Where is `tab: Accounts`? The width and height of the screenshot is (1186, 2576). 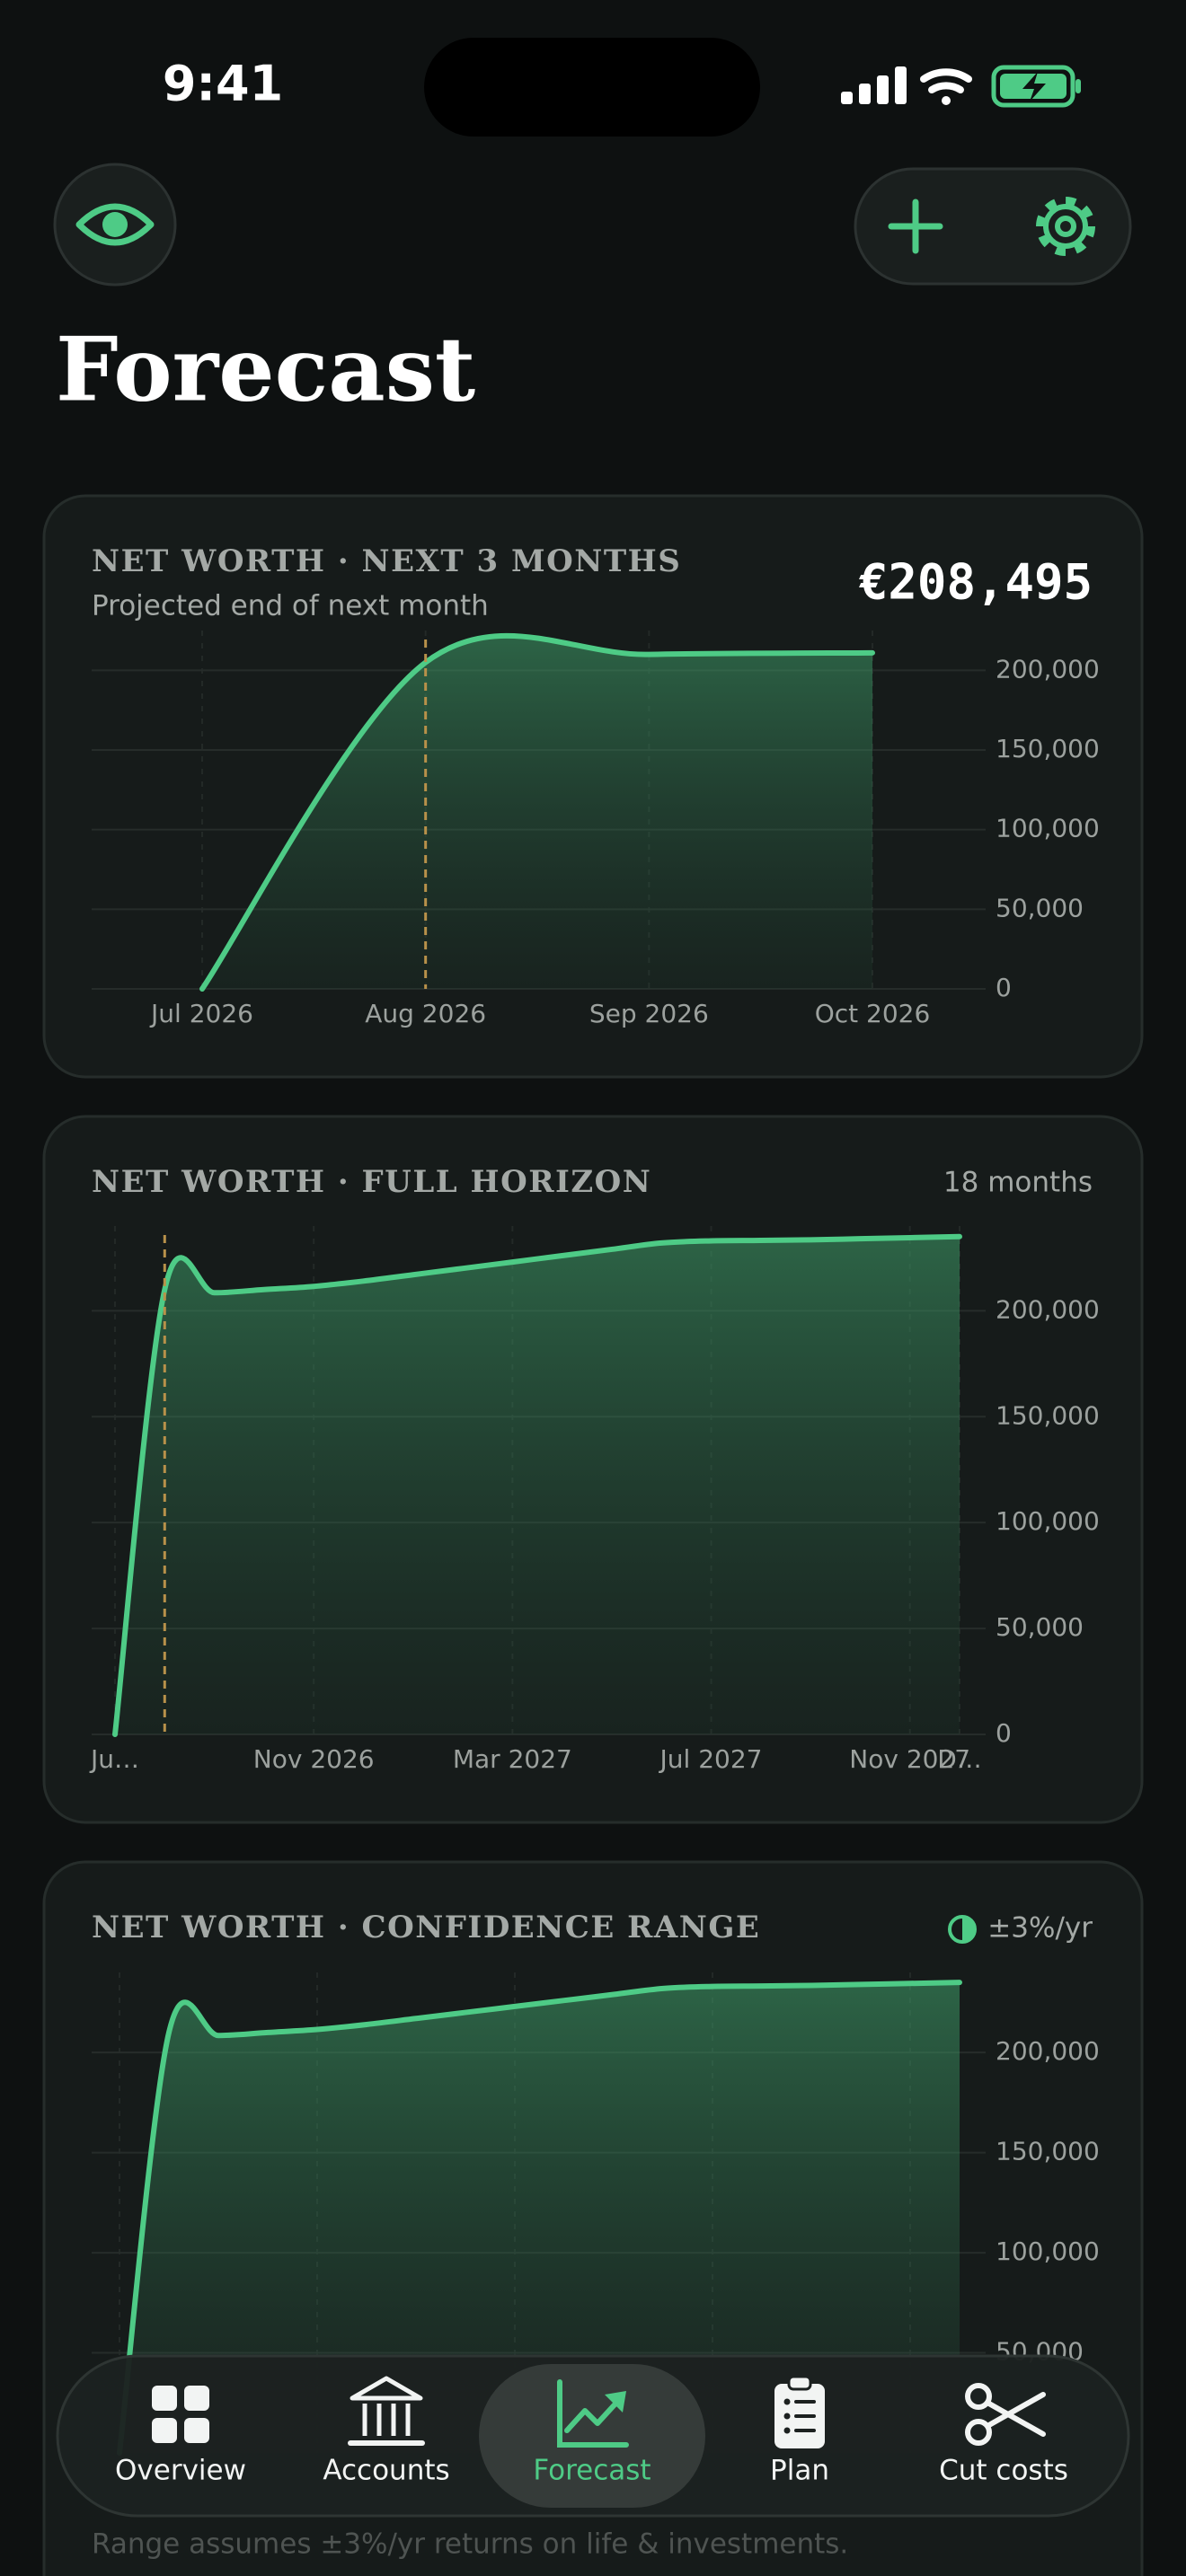
tab: Accounts is located at coordinates (386, 2431).